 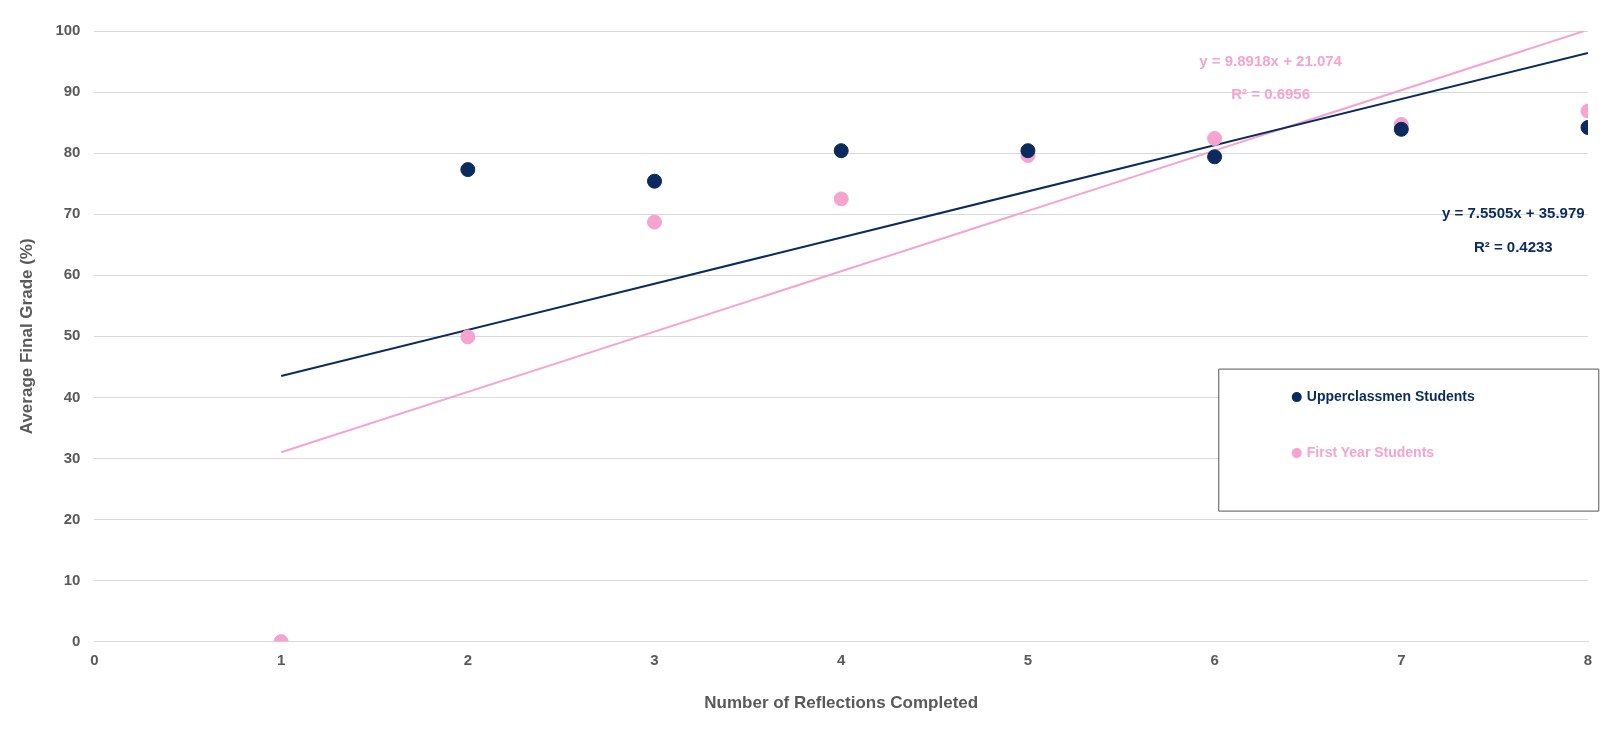 I want to click on x-tick-label: 0, so click(x=94, y=659).